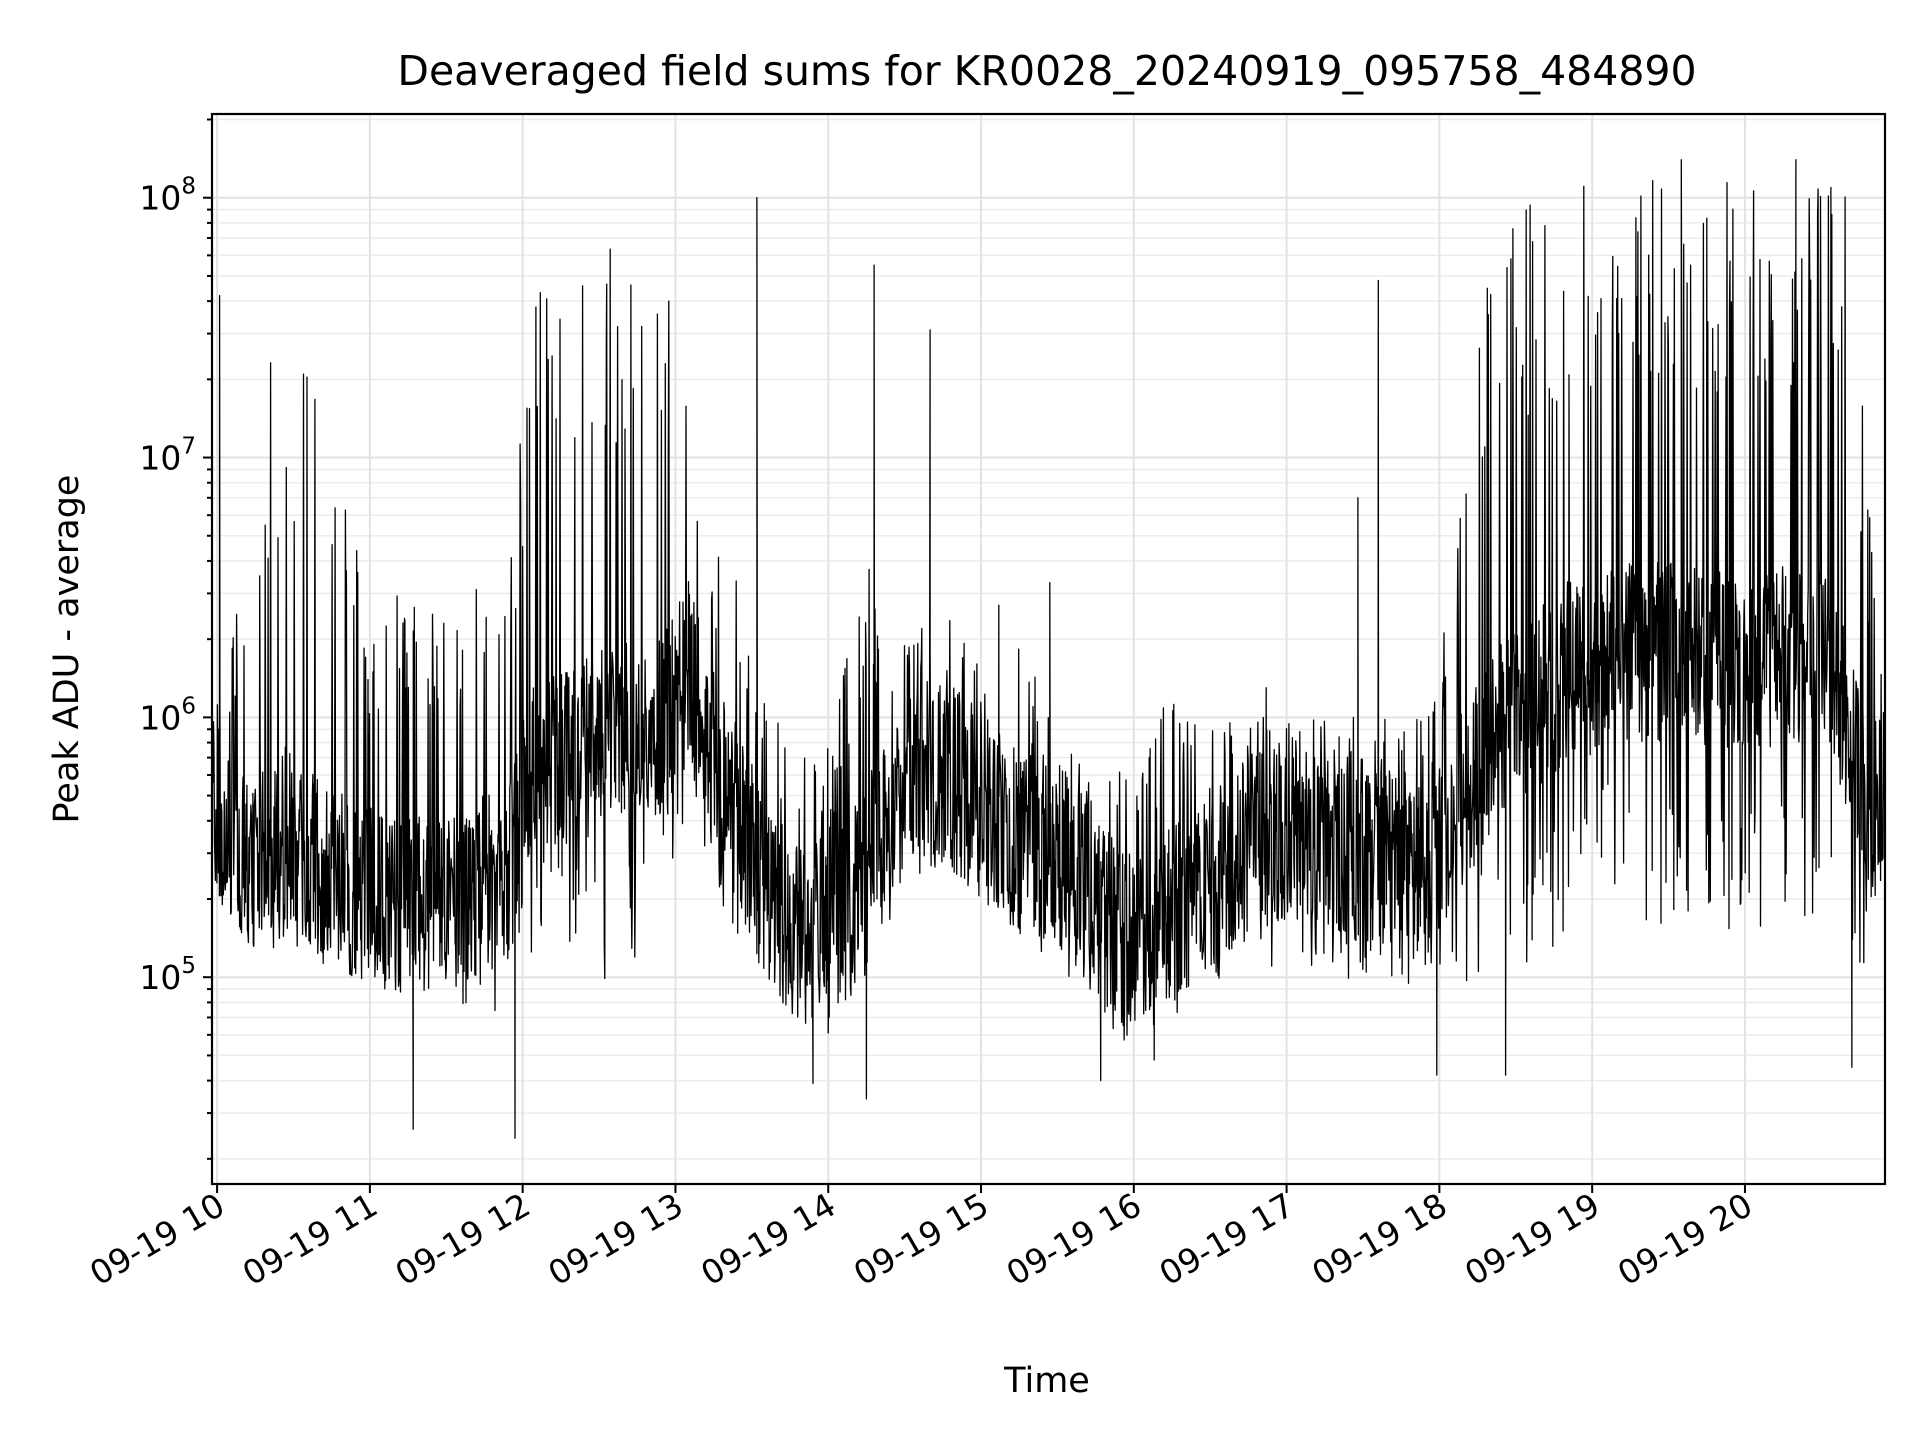 Image resolution: width=1920 pixels, height=1440 pixels. What do you see at coordinates (1074, 1239) in the screenshot?
I see `x-tick-label: 09-19 16` at bounding box center [1074, 1239].